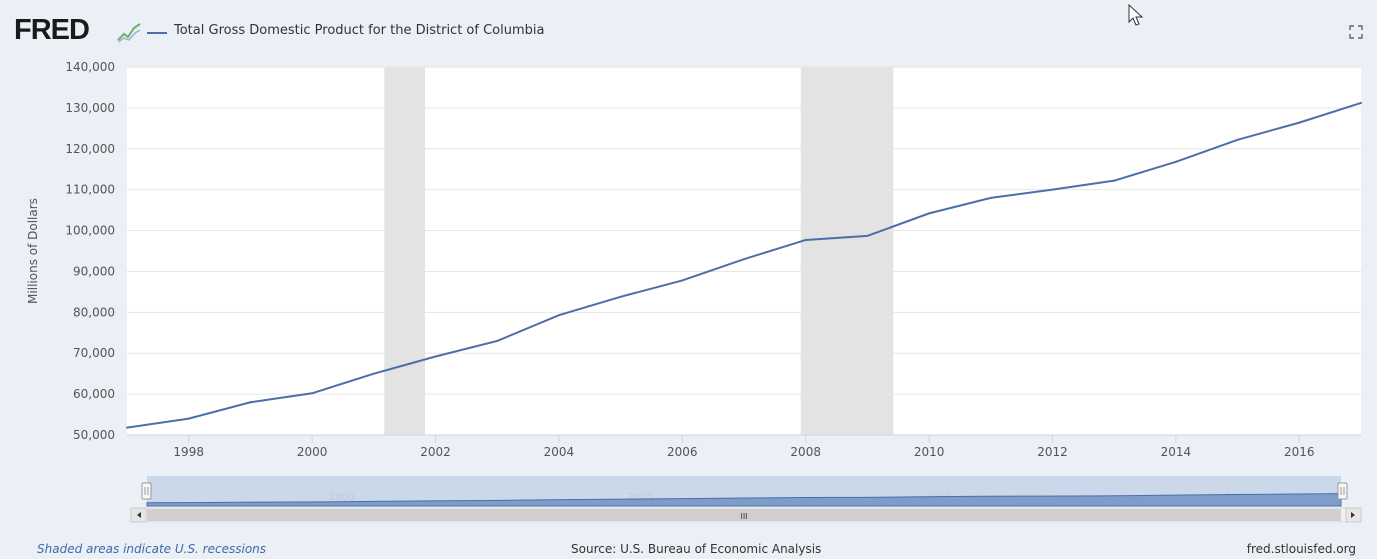  Describe the element at coordinates (188, 452) in the screenshot. I see `x-tick-label: 1998` at that location.